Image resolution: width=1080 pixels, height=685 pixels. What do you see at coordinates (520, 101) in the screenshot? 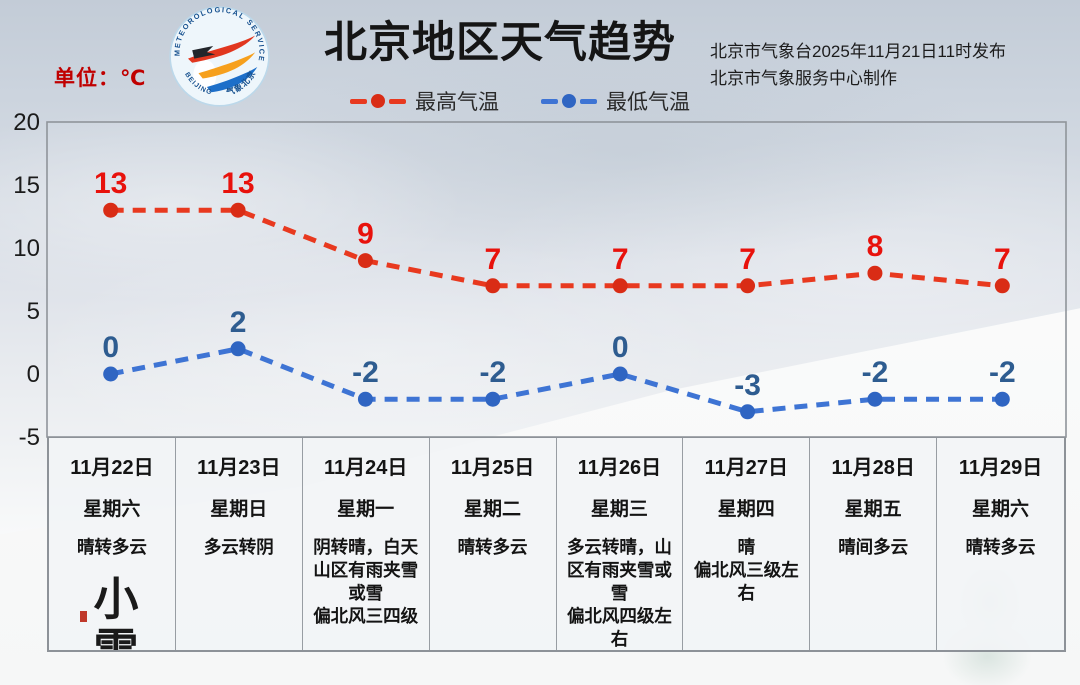
I see `chart-legend: 最高气温 最低气温` at bounding box center [520, 101].